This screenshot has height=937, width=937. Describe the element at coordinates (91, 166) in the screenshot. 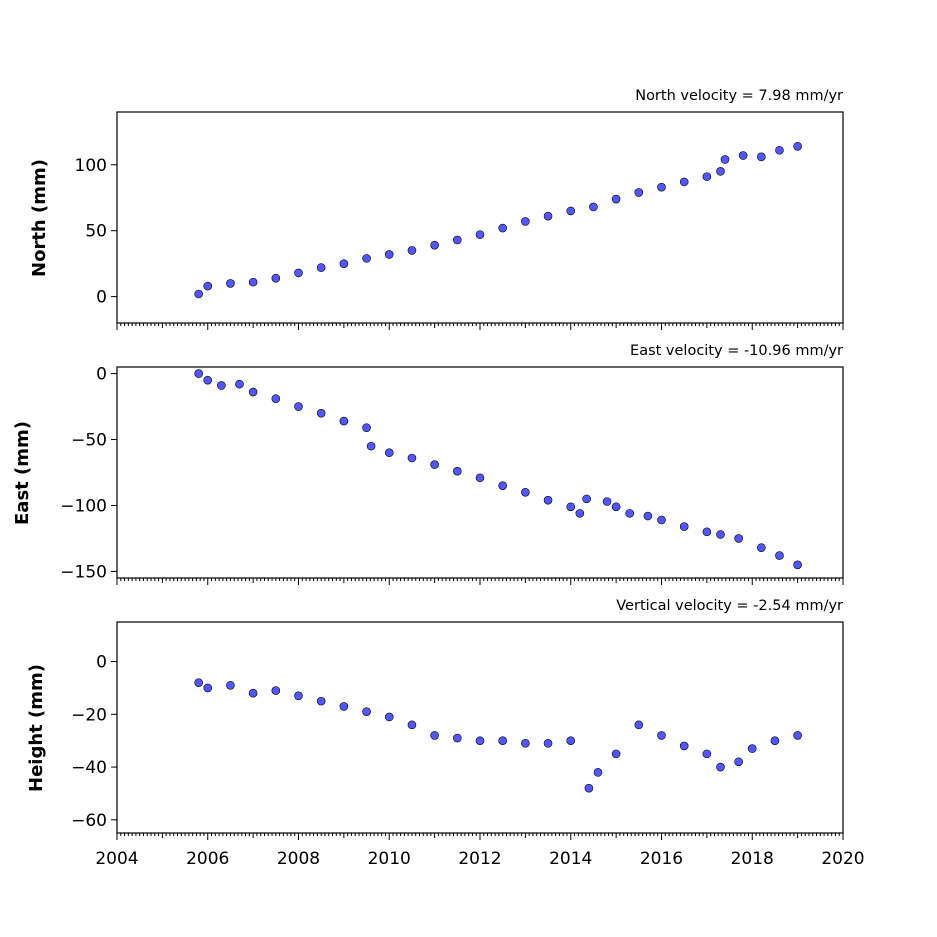

I see `y-tick-label: 100` at that location.